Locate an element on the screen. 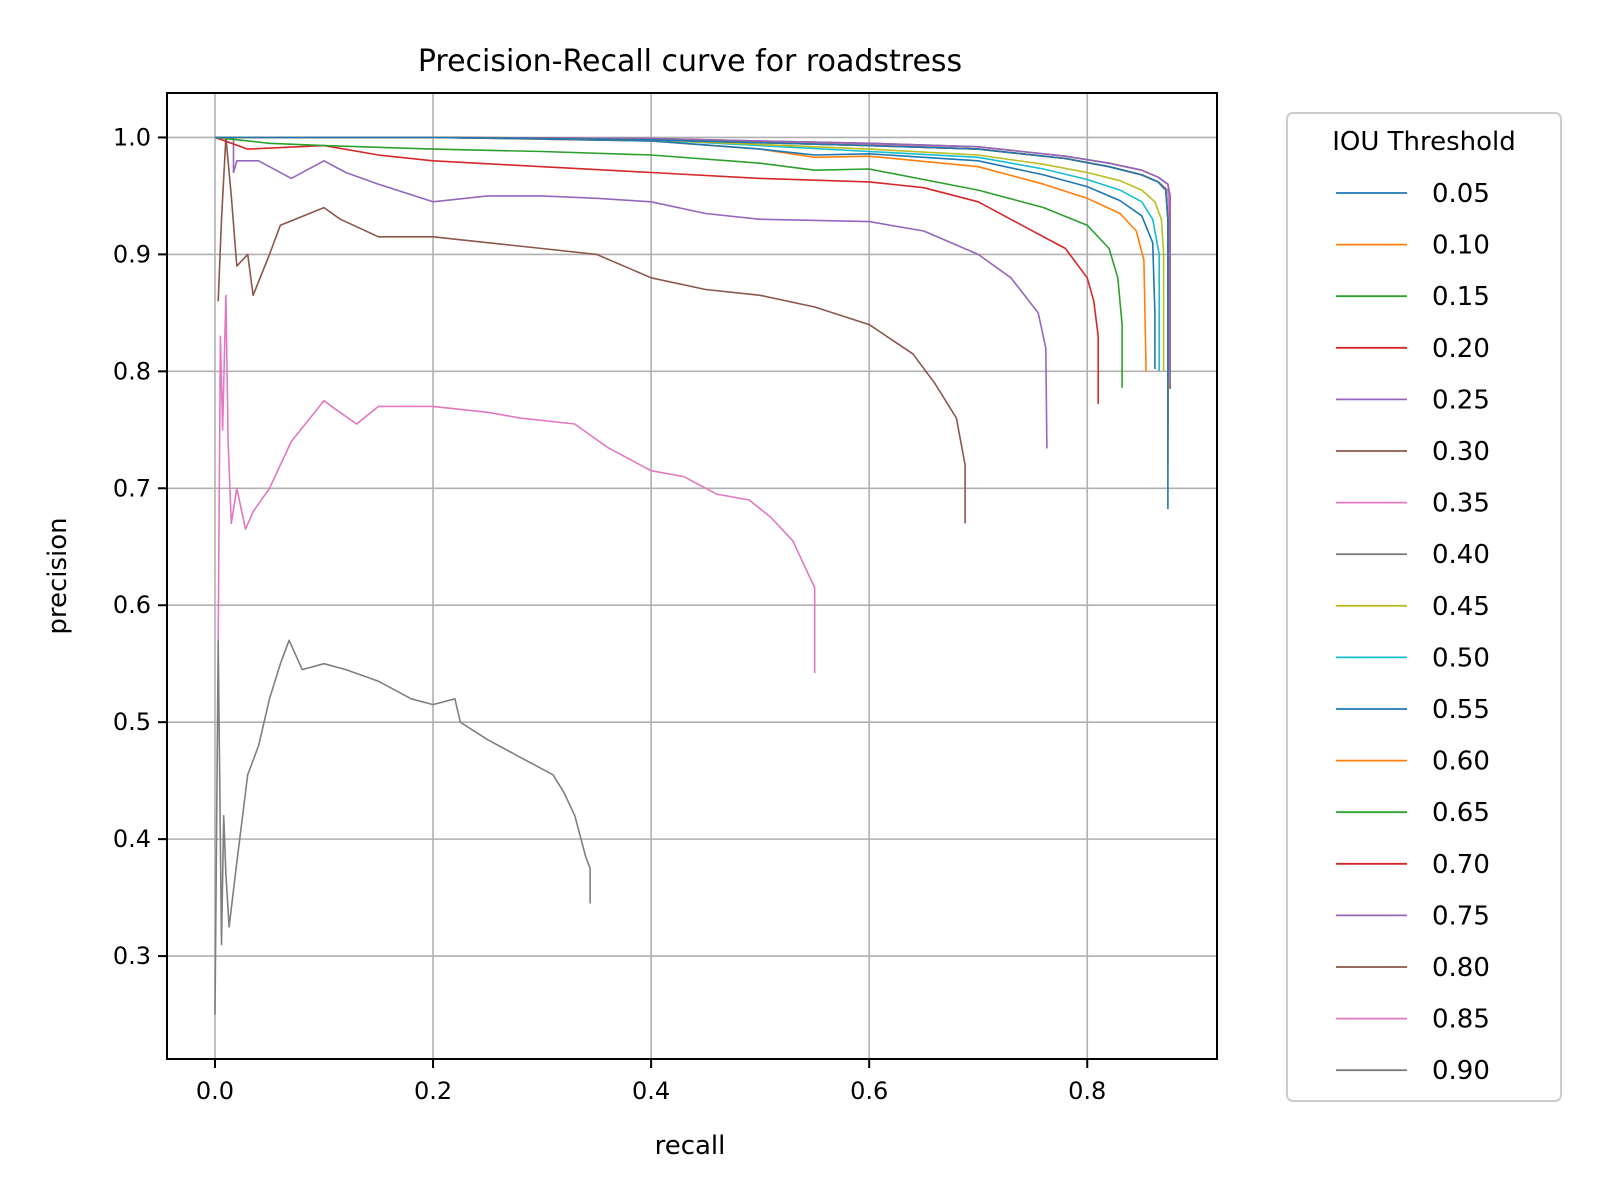 The image size is (1600, 1200). legend-entry: 0.55 is located at coordinates (1461, 710).